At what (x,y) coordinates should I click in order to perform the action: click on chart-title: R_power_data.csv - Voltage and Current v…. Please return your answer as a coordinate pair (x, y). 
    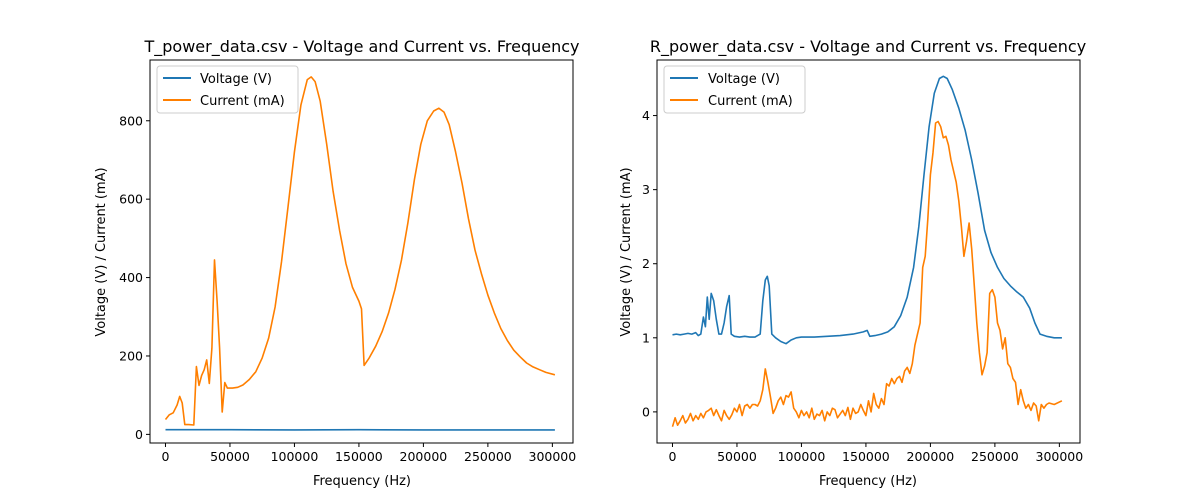
    Looking at the image, I should click on (868, 47).